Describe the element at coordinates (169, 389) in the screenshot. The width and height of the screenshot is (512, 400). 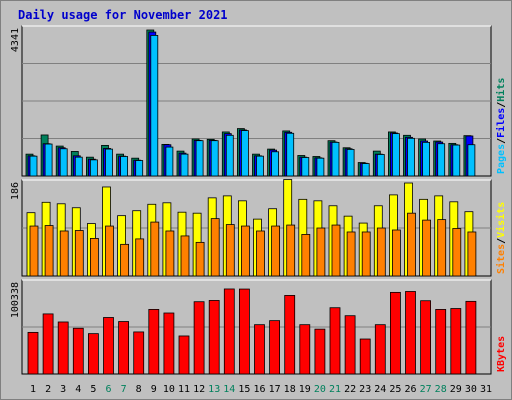
I see `x-tick-label: 10` at that location.